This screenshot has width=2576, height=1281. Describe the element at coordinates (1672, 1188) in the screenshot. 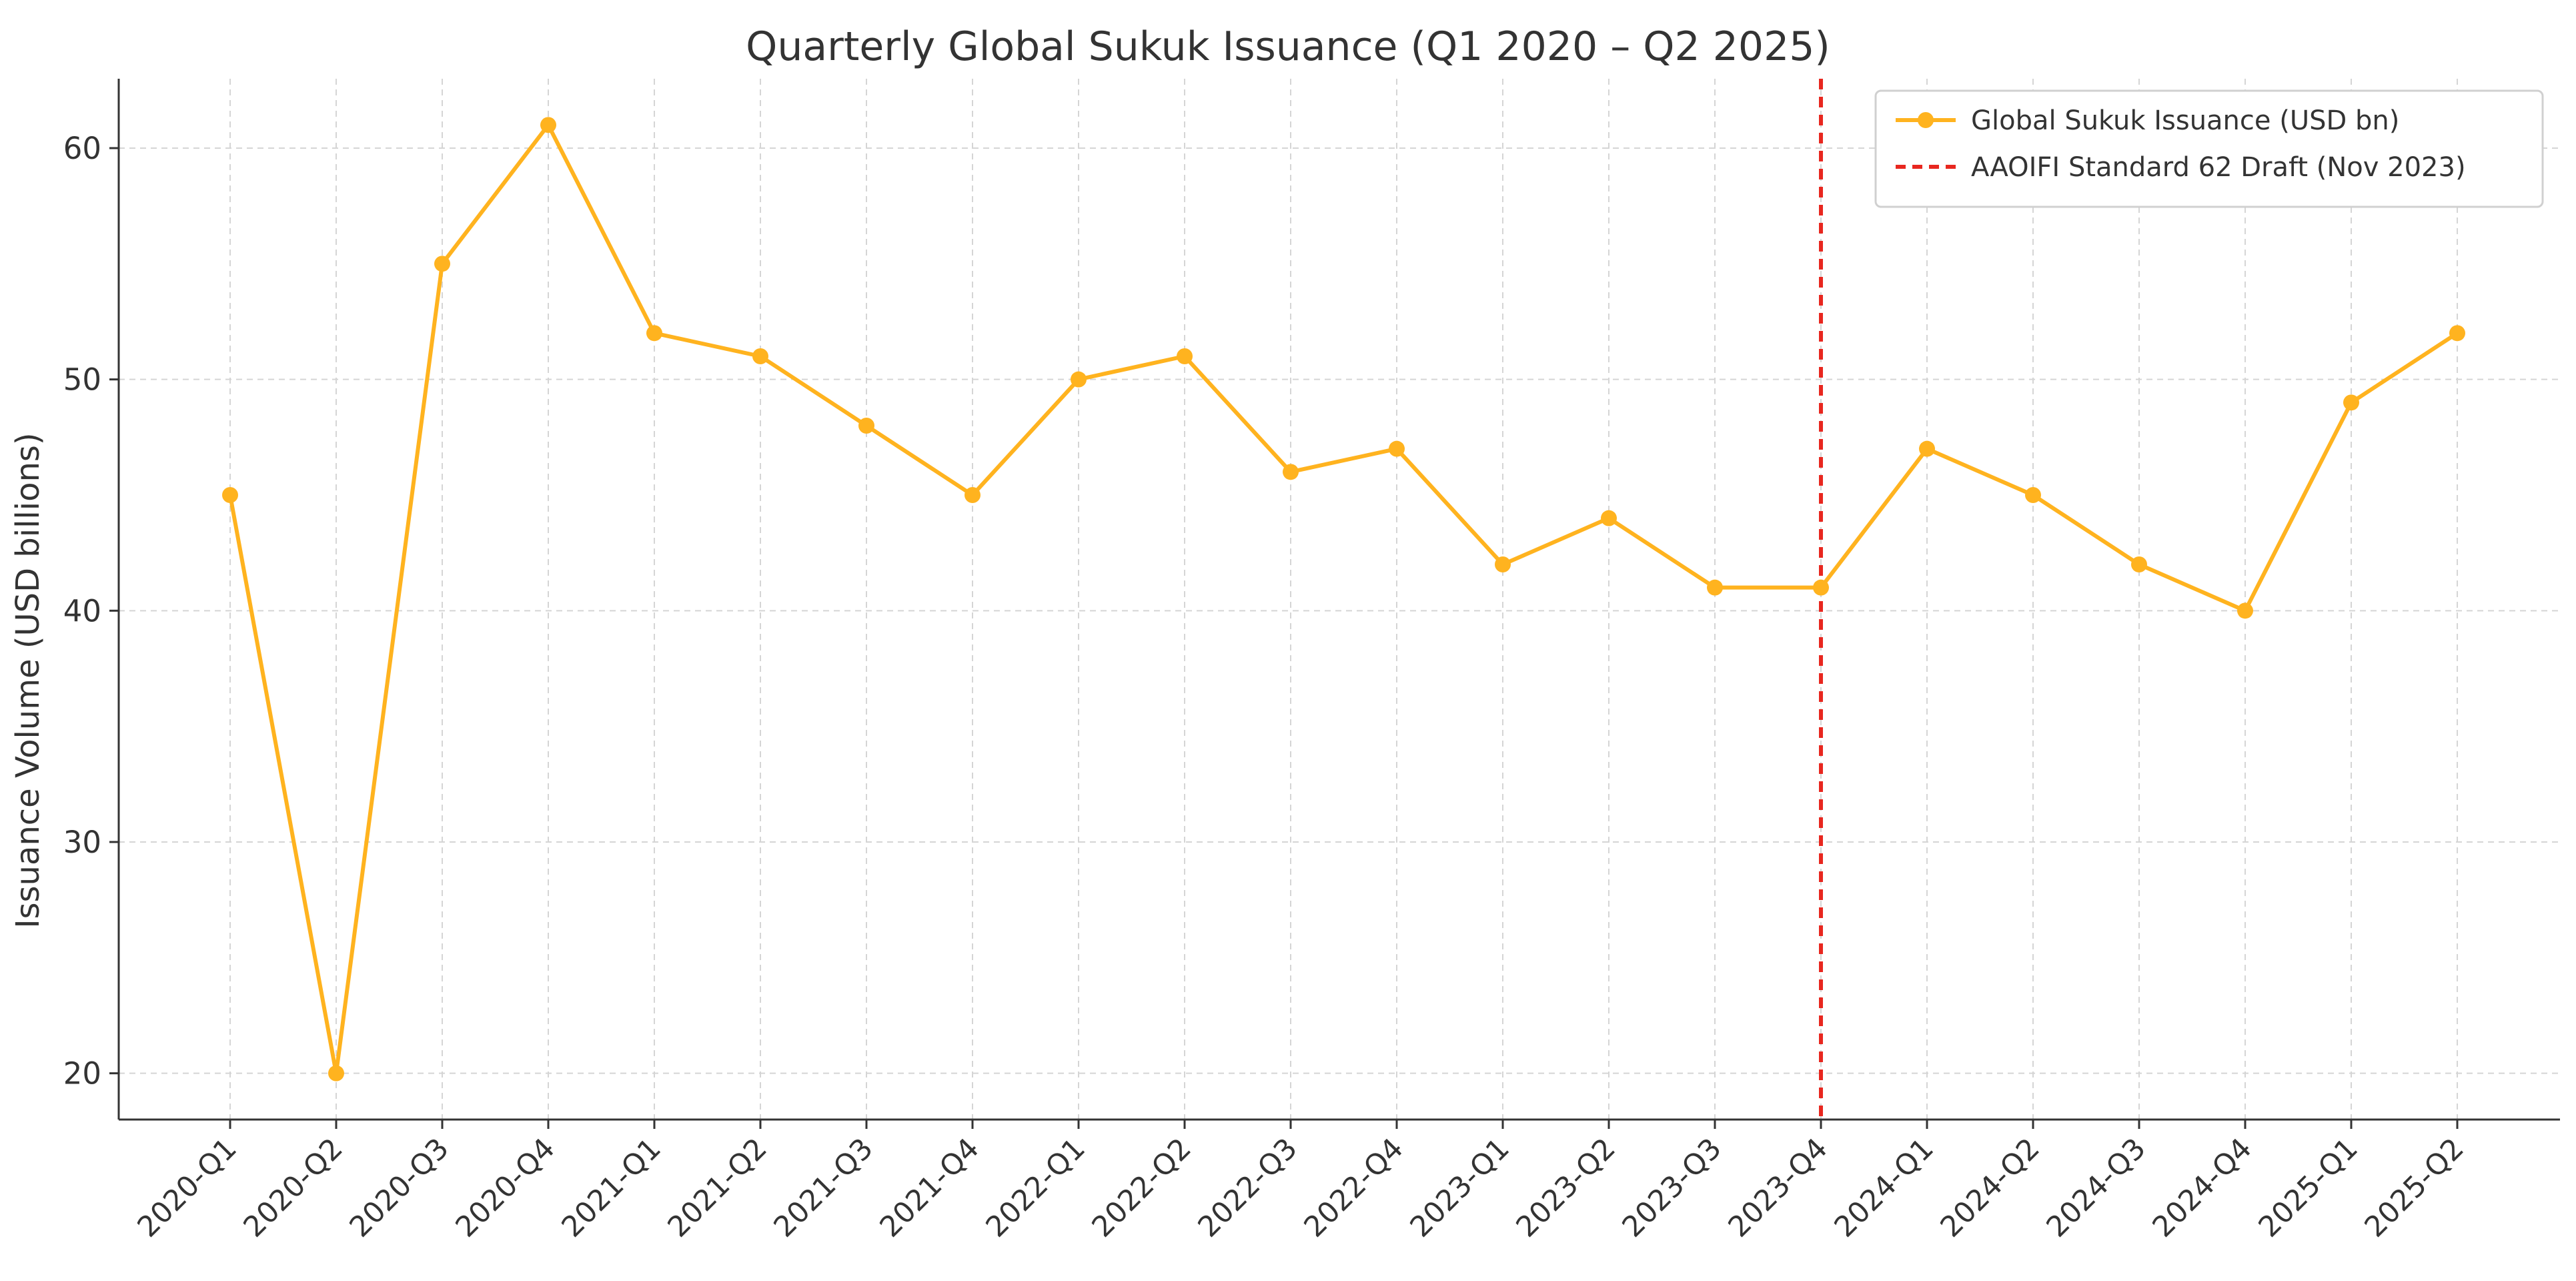

I see `x-tick-label: 2023-Q3` at that location.